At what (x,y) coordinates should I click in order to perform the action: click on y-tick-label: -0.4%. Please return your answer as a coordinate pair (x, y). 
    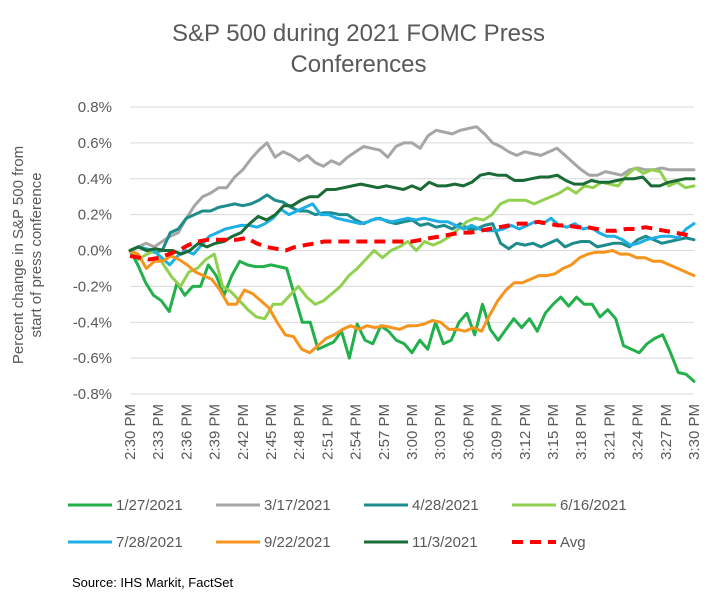
    Looking at the image, I should click on (92, 322).